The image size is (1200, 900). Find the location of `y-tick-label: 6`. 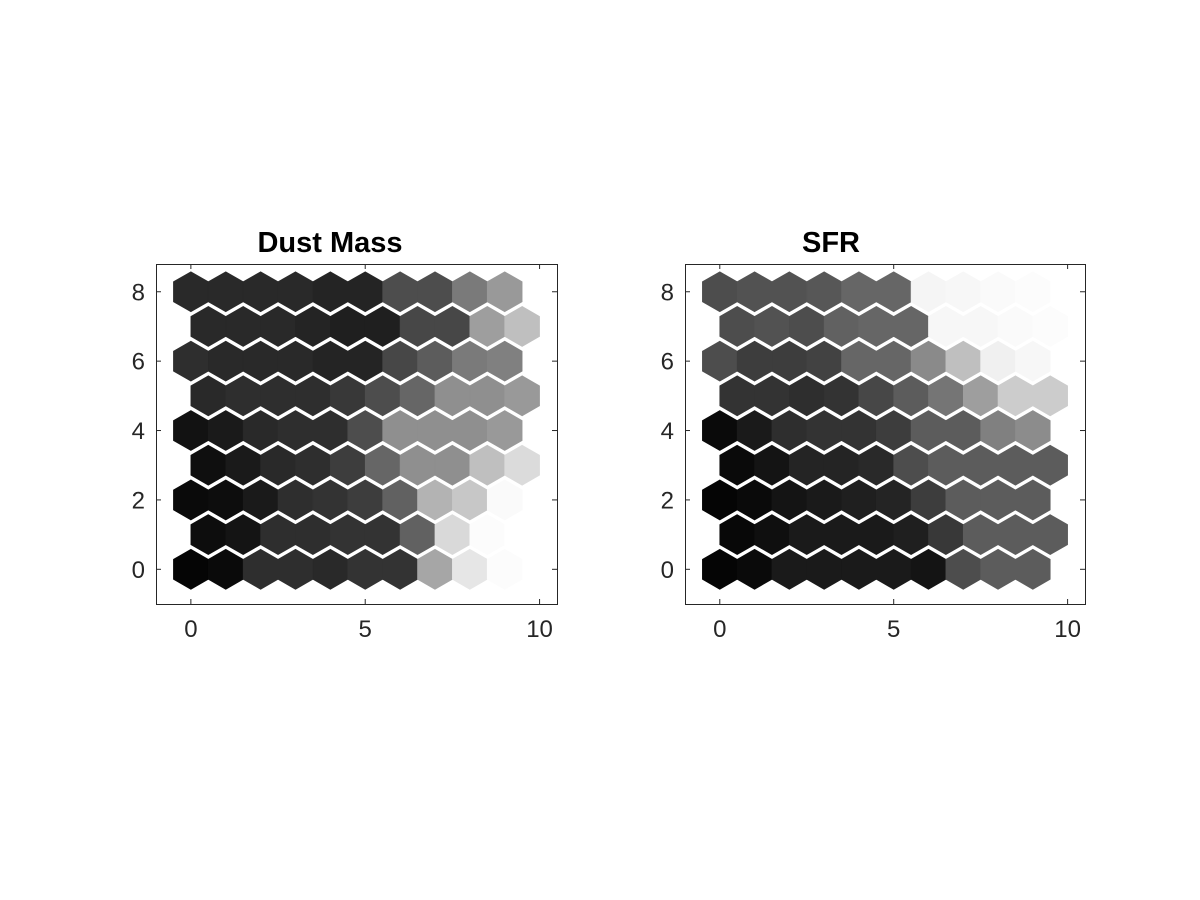

y-tick-label: 6 is located at coordinates (138, 362).